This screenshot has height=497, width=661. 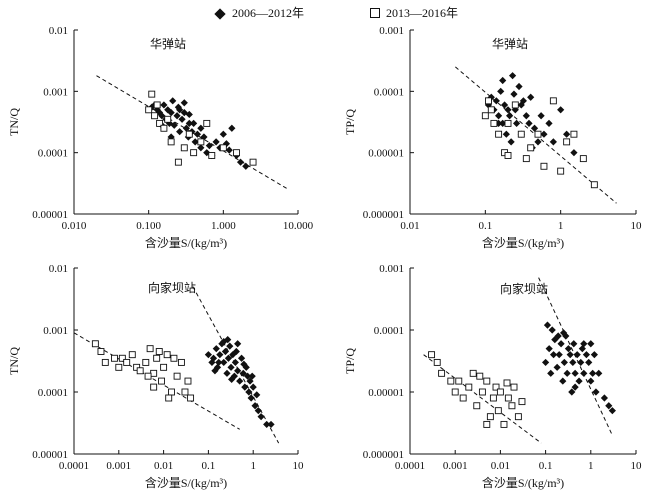 I want to click on x-tick-label: 10, so click(x=637, y=226).